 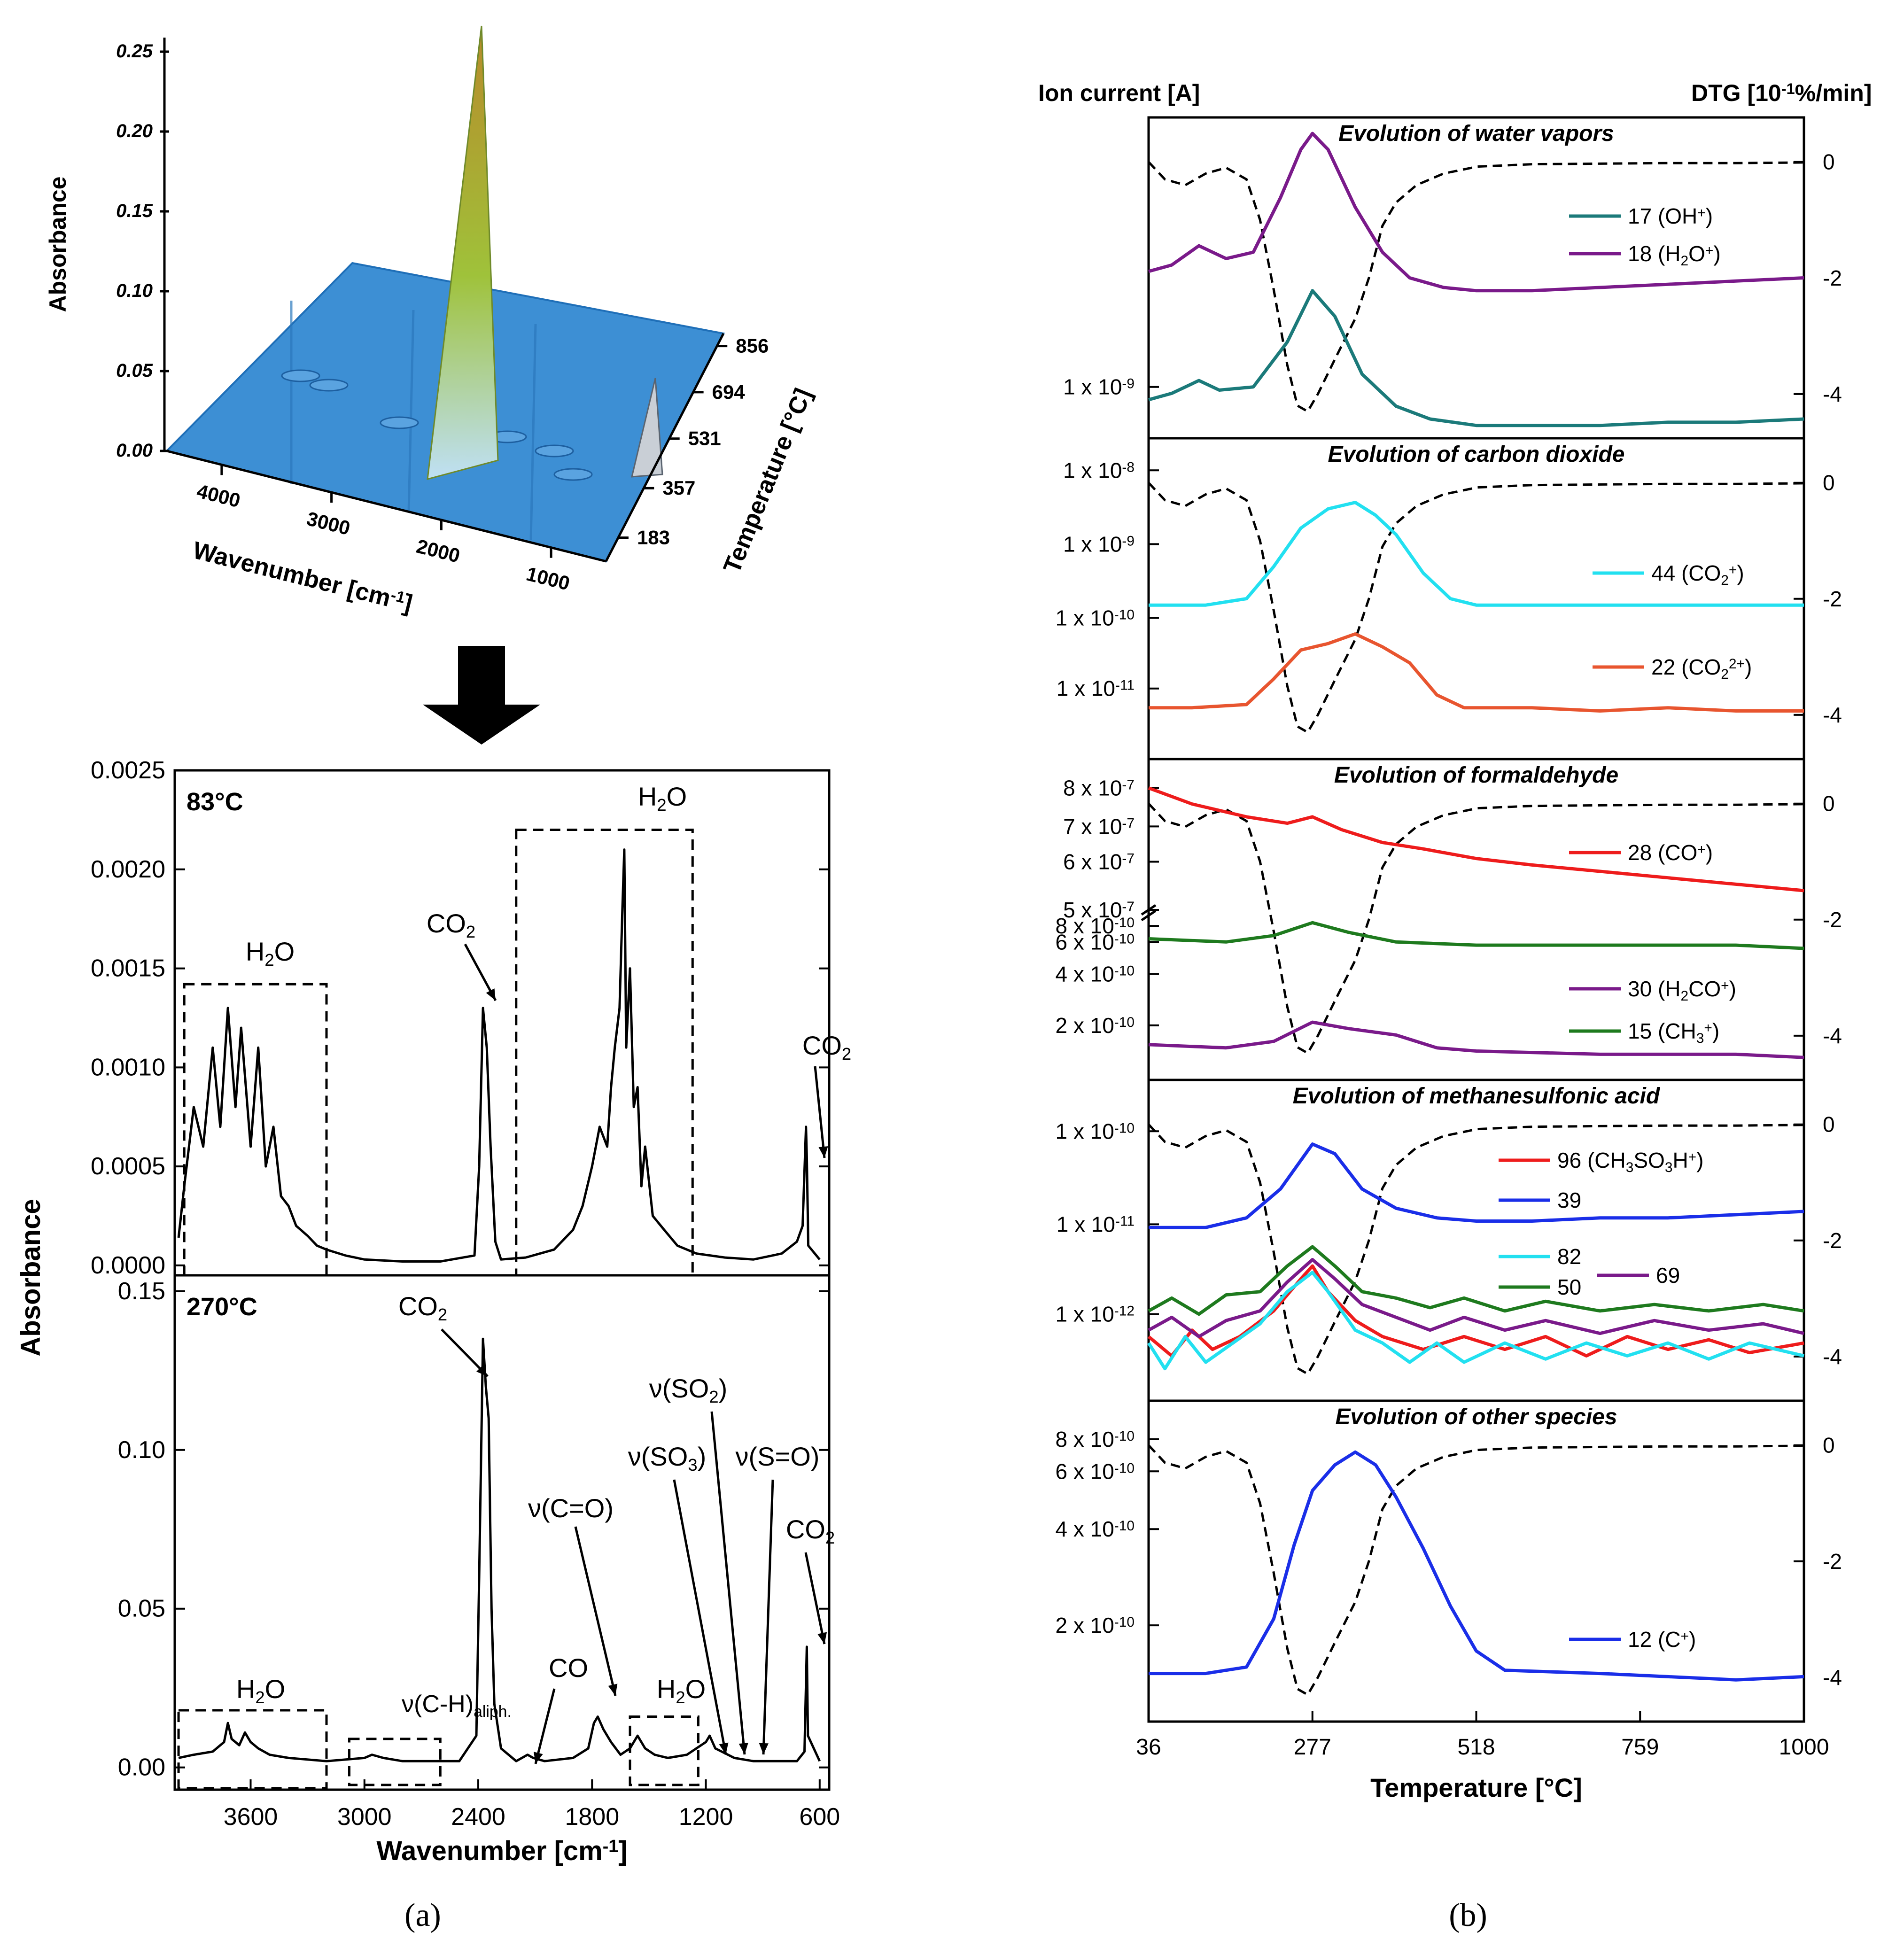 What do you see at coordinates (1476, 1417) in the screenshot?
I see `panel-title: Evolution of other species` at bounding box center [1476, 1417].